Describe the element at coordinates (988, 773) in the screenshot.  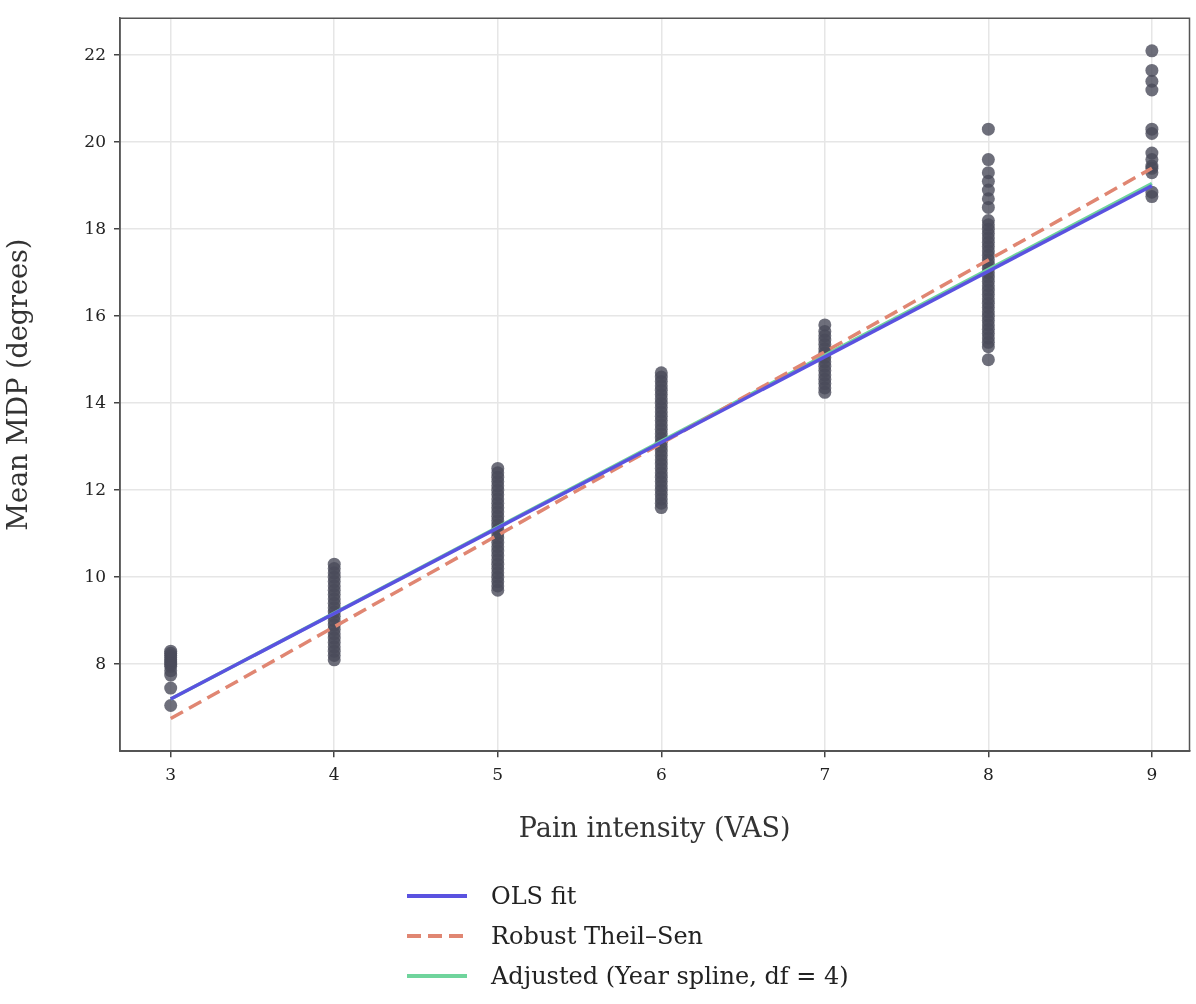
I see `x-tick-label: 8` at that location.